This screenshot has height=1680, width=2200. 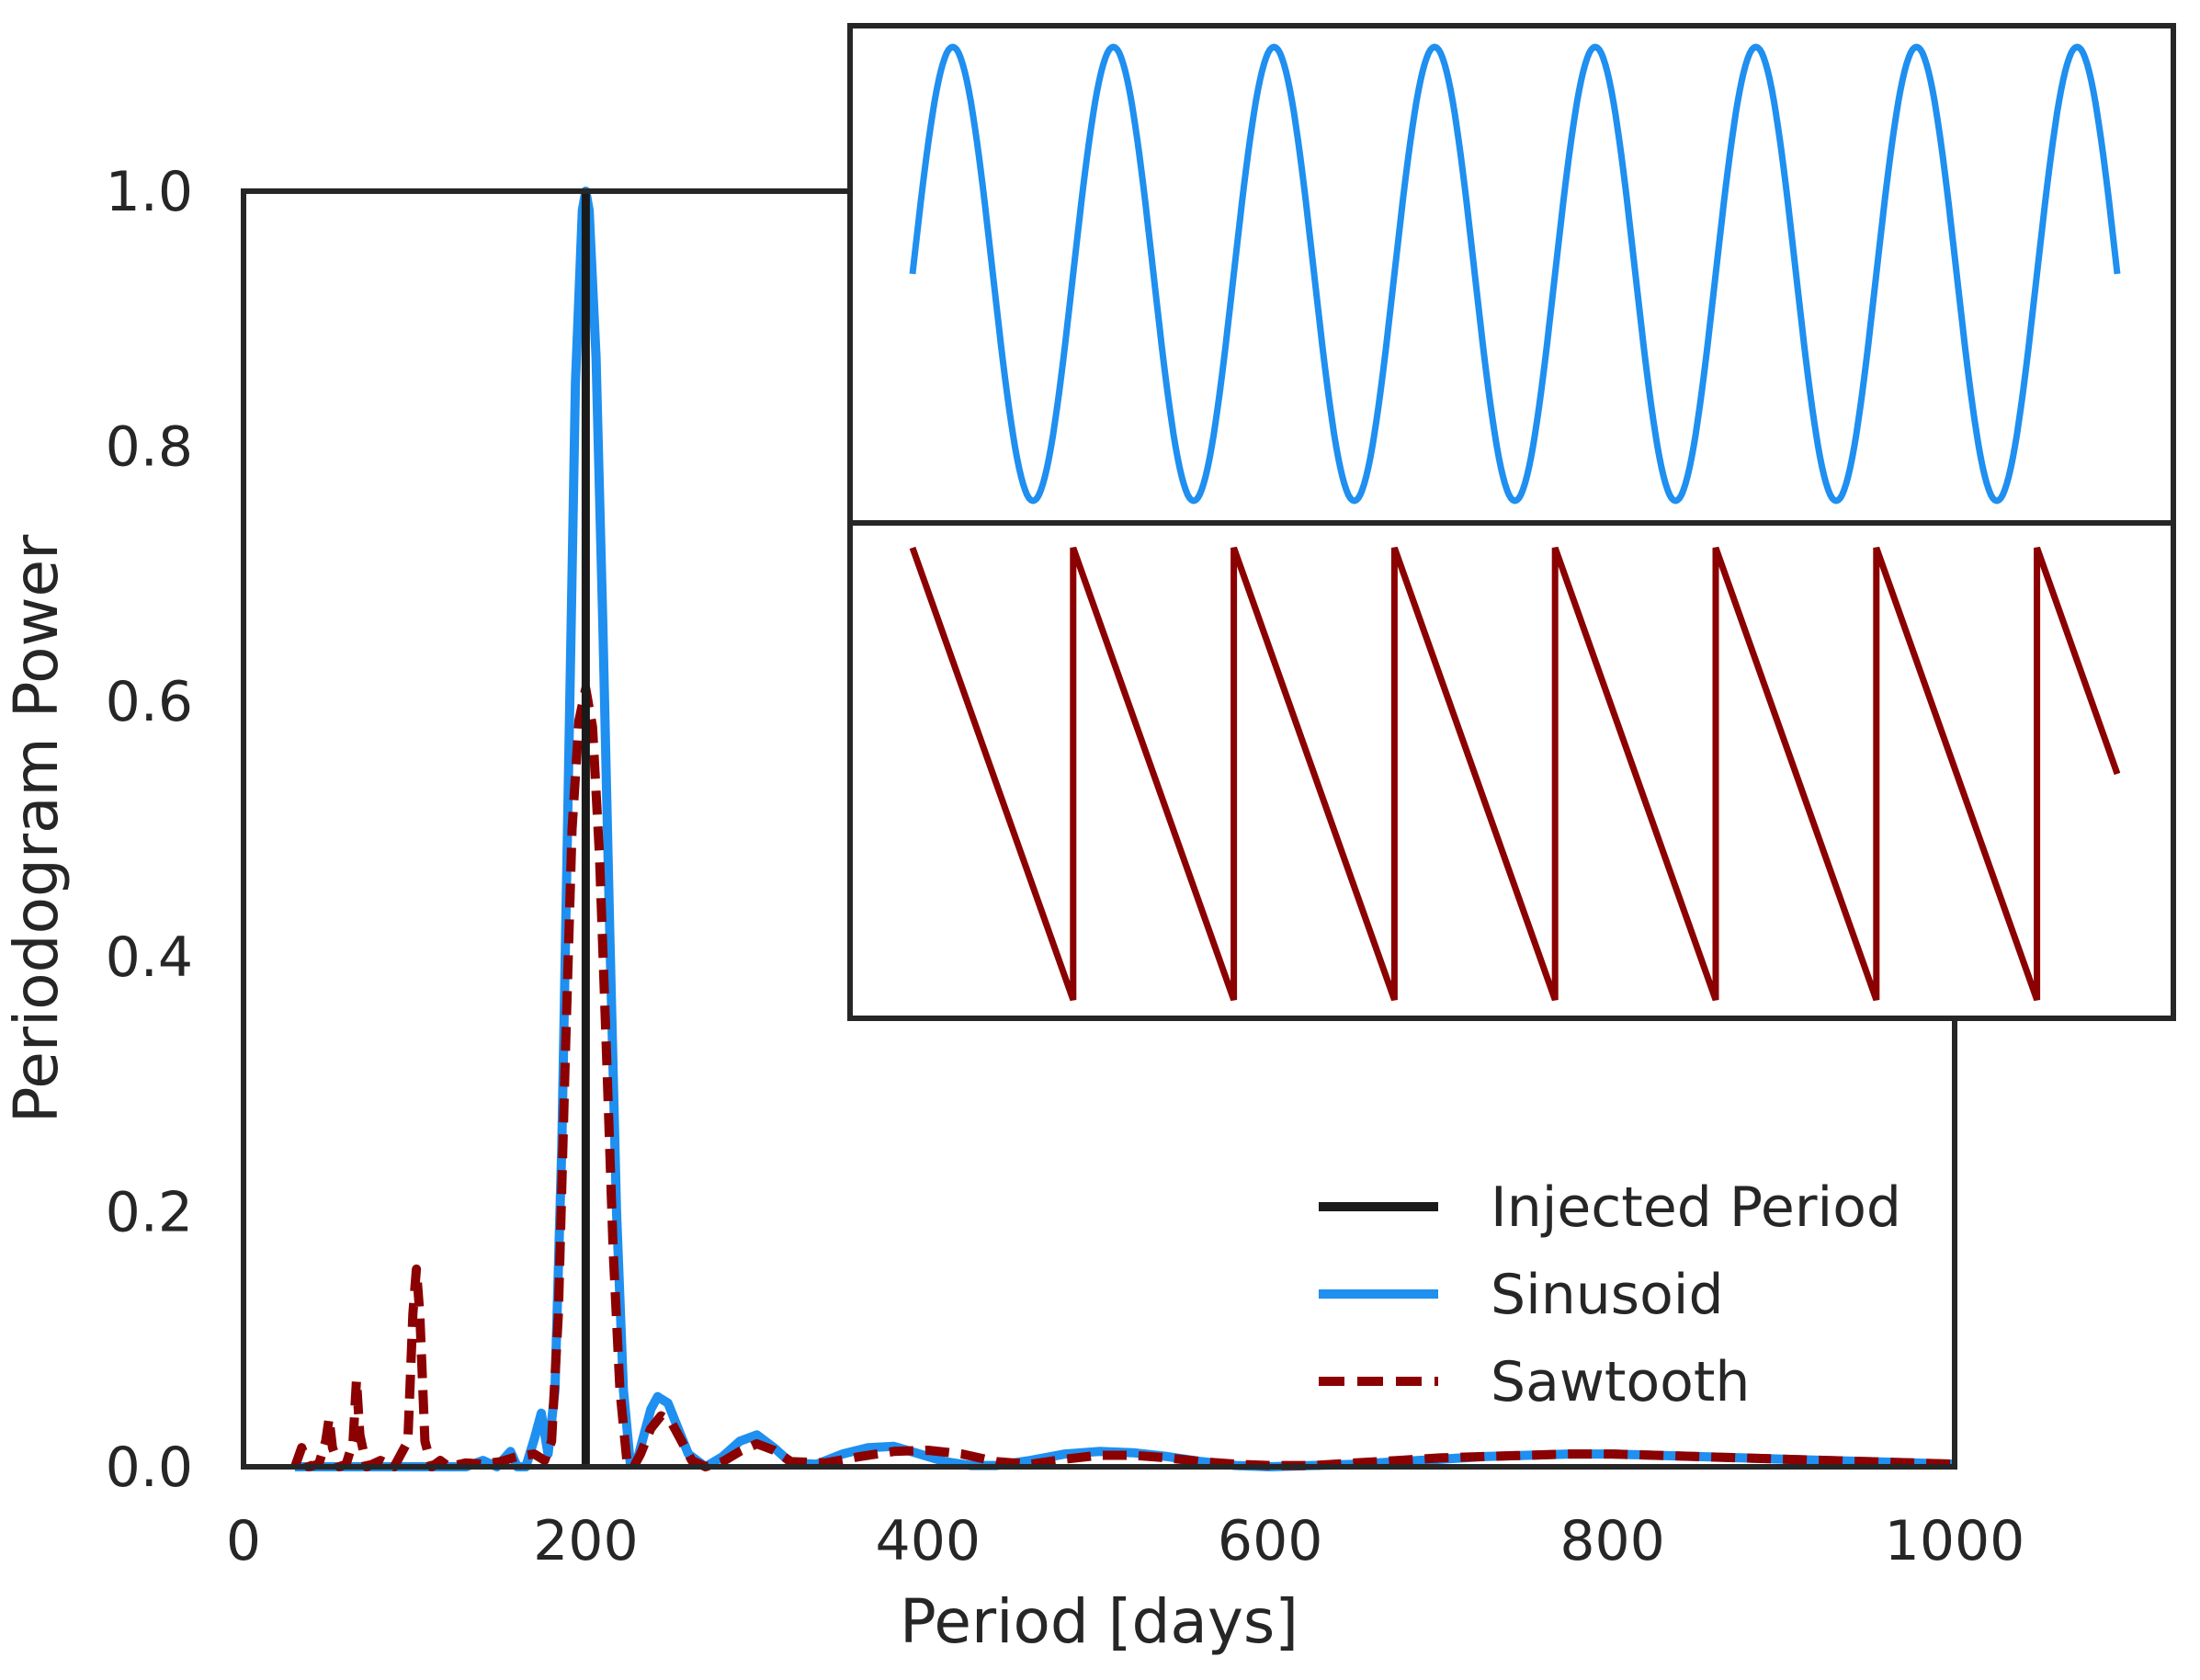 I want to click on y-tick-label: 0.6, so click(x=149, y=702).